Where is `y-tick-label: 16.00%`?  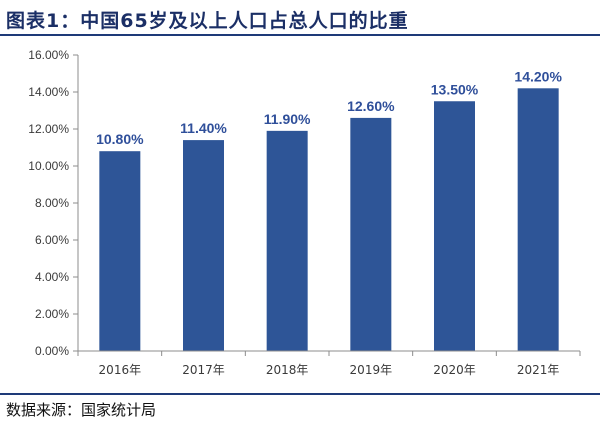
y-tick-label: 16.00% is located at coordinates (48, 55).